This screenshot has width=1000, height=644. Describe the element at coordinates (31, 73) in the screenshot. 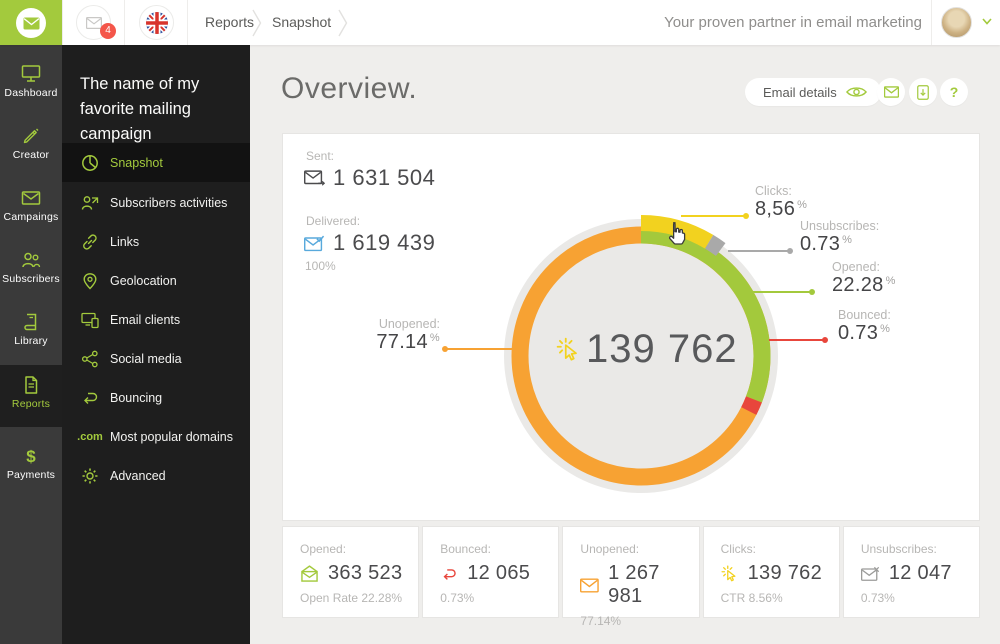

I see `monitor-icon` at that location.